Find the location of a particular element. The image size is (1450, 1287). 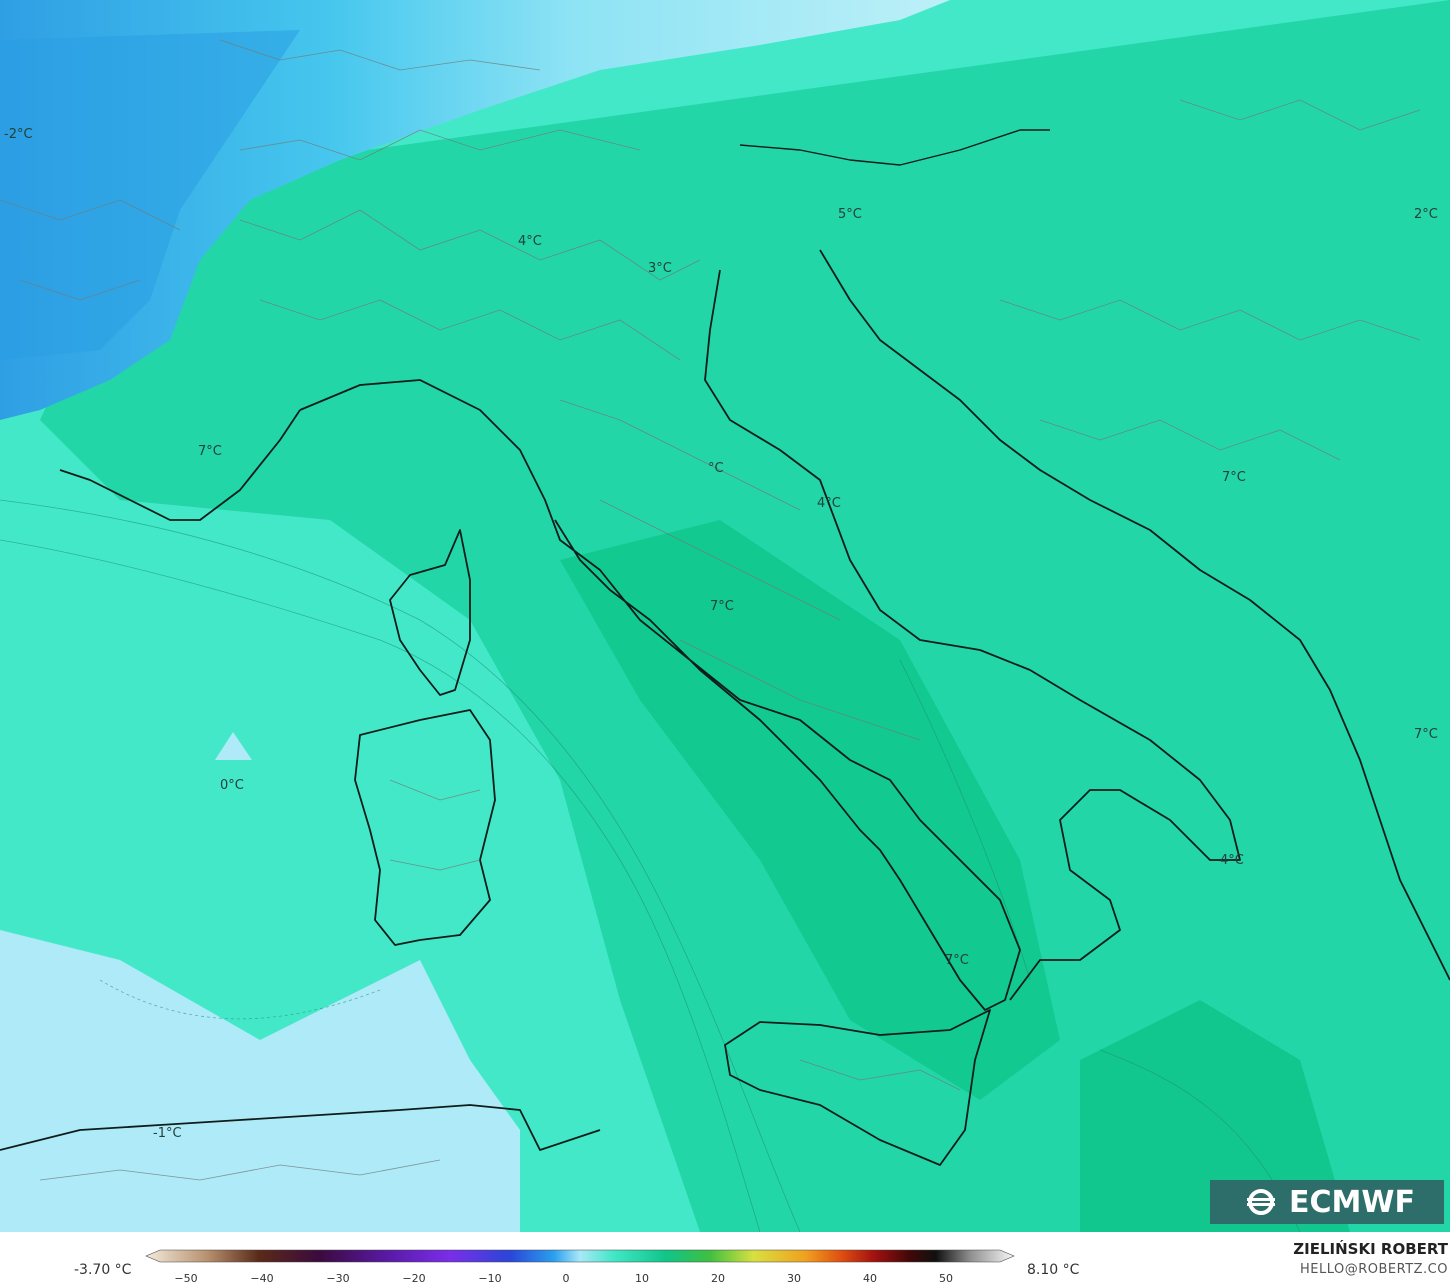

ecmwf-logo: ECMWF is located at coordinates (1327, 1202).